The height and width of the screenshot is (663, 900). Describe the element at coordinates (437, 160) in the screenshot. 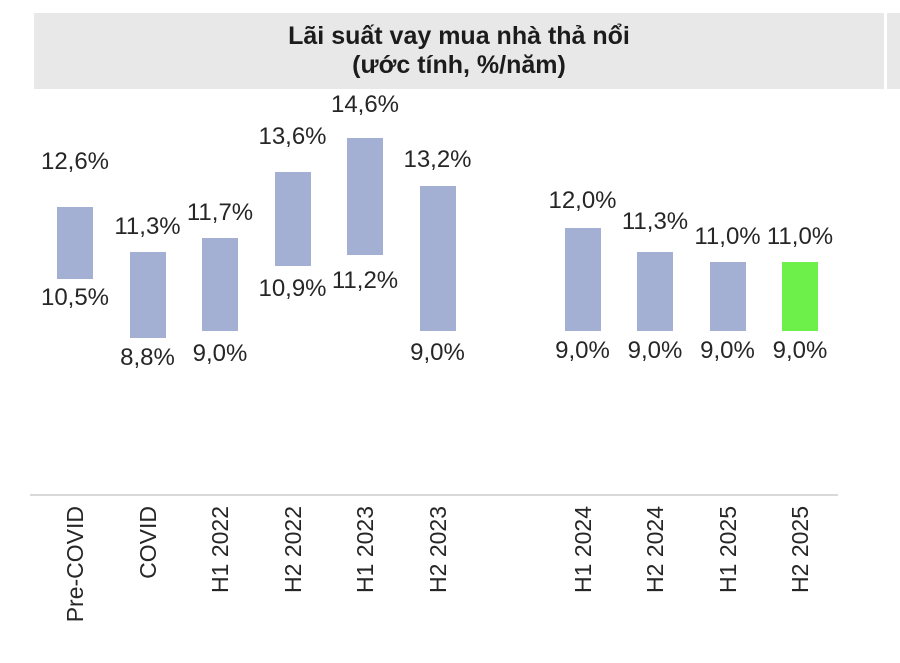

I see `value-label-high-h2-2023: 13,2%` at that location.